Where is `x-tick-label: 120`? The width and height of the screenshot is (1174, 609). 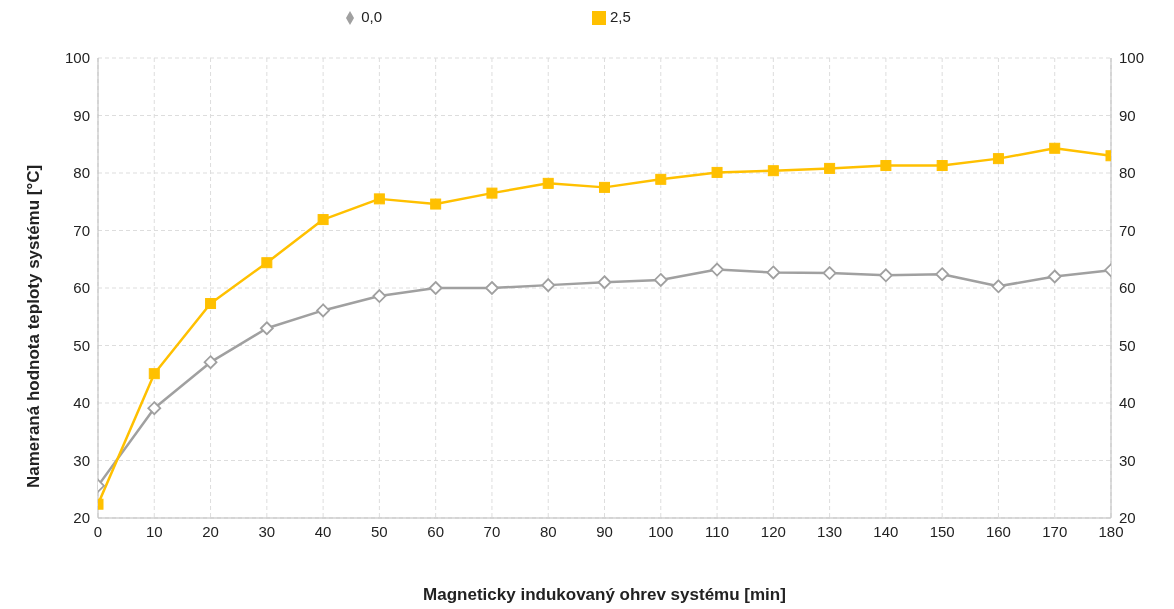
x-tick-label: 120 is located at coordinates (773, 531).